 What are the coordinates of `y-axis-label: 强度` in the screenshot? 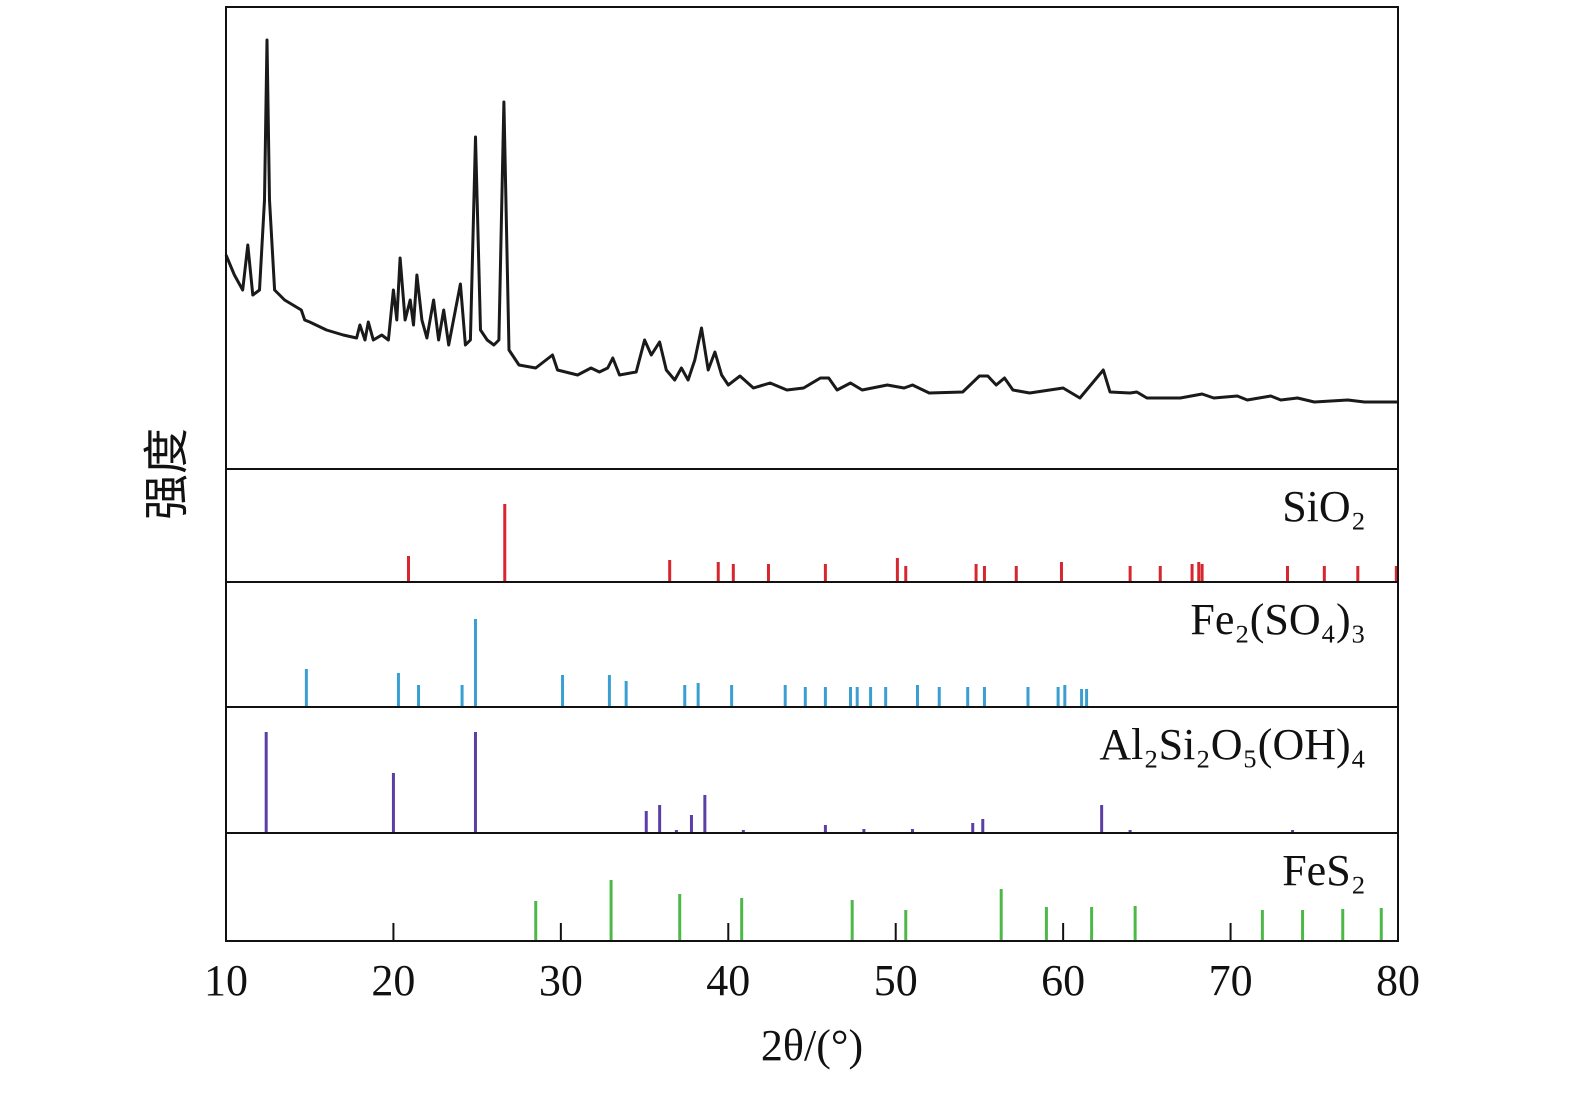 It's located at (167, 474).